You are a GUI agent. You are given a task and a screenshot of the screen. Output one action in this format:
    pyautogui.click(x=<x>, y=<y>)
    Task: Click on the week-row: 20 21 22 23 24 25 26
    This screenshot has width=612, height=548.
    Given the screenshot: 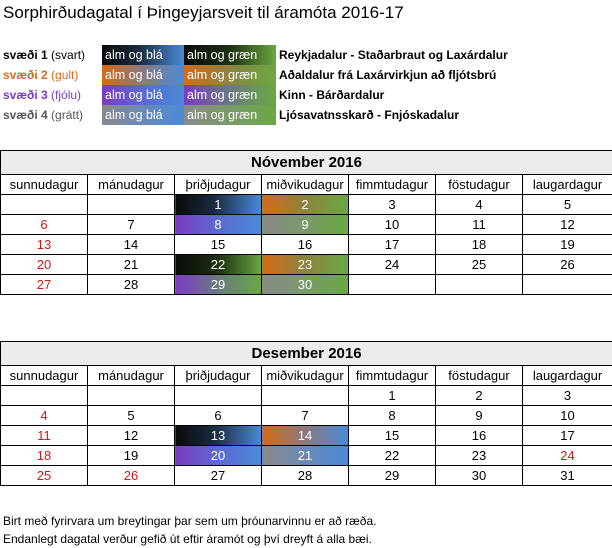 What is the action you would take?
    pyautogui.click(x=306, y=264)
    